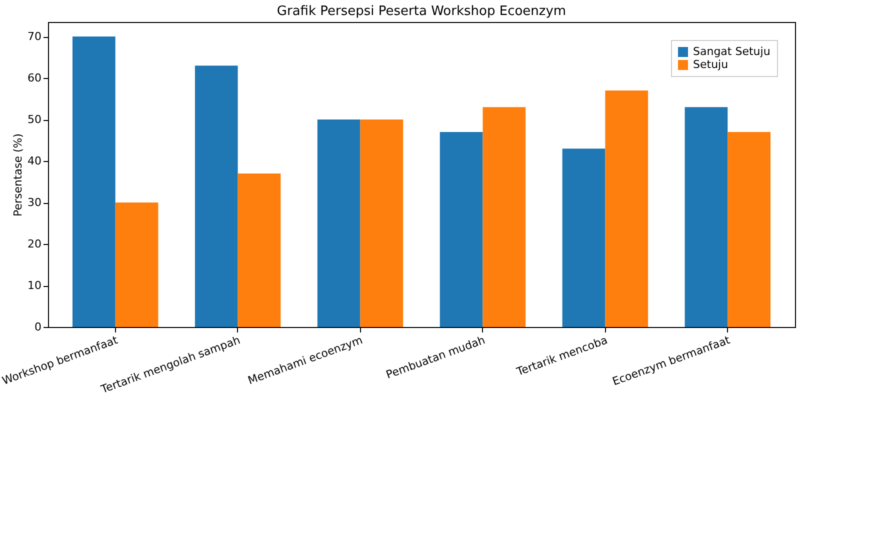 Image resolution: width=883 pixels, height=537 pixels. What do you see at coordinates (731, 51) in the screenshot?
I see `legend-label: Sangat Setuju` at bounding box center [731, 51].